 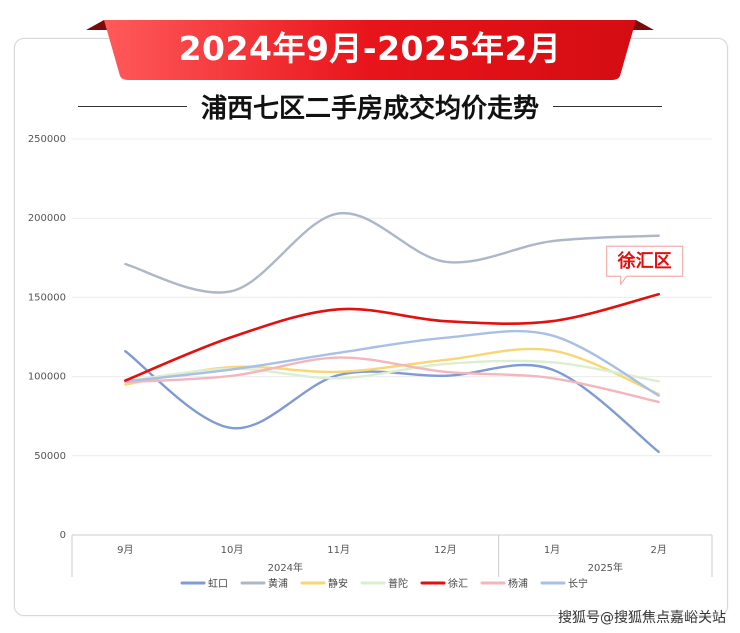 I want to click on x-tick-label: 9月, so click(x=125, y=550).